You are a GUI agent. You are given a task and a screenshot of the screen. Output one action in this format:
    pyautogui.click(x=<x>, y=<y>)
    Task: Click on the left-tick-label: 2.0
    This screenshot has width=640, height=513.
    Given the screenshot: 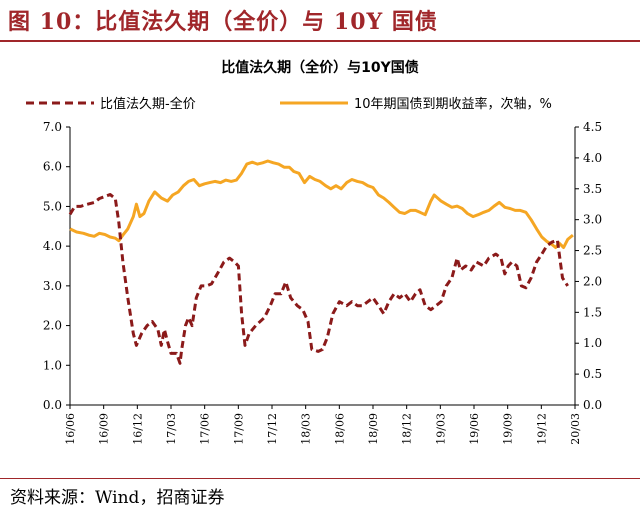 What is the action you would take?
    pyautogui.click(x=52, y=326)
    